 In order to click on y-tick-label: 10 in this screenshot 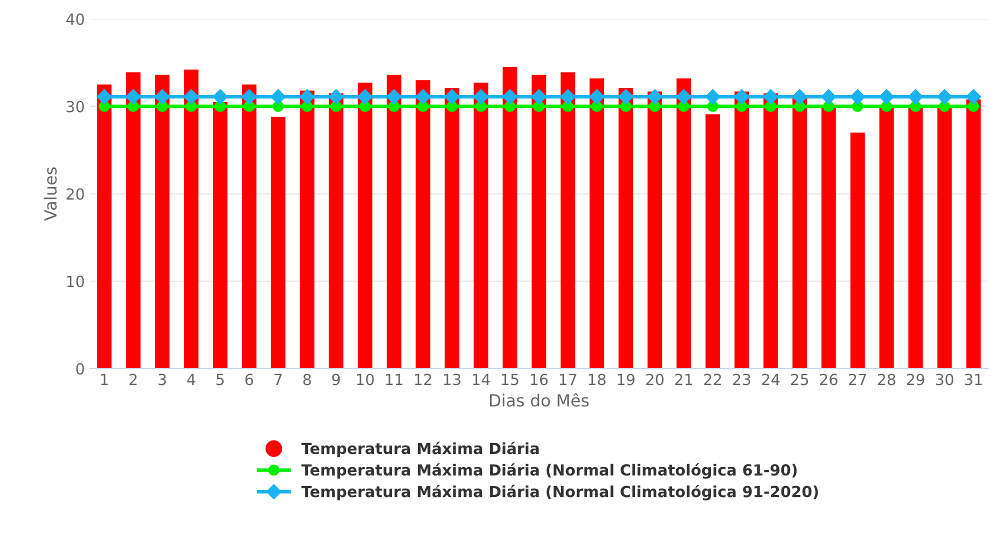, I will do `click(75, 282)`.